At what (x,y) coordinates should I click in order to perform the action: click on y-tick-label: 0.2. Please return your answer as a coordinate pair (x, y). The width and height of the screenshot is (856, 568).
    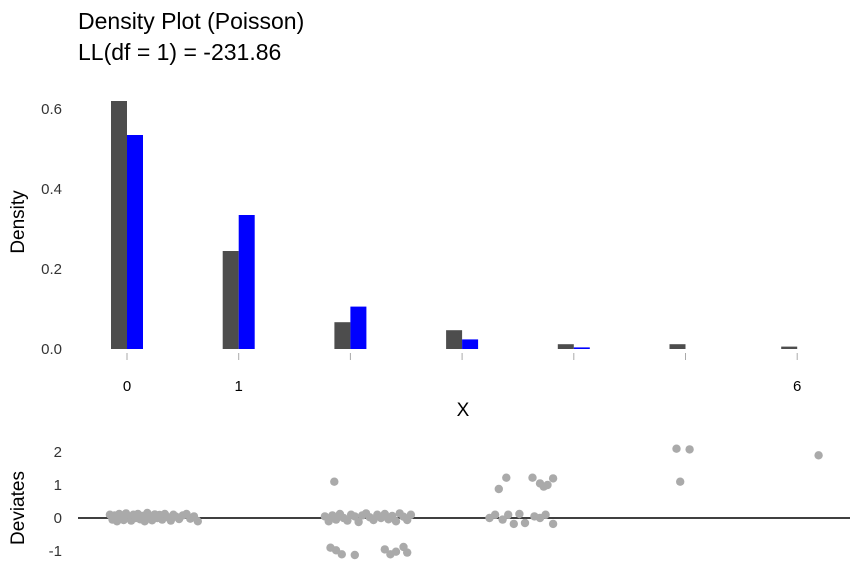
    Looking at the image, I should click on (51, 269).